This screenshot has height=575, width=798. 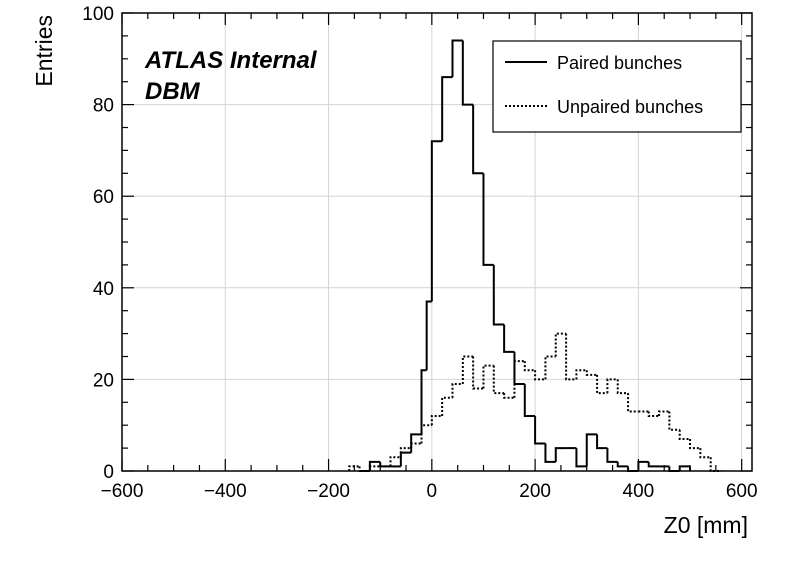 What do you see at coordinates (742, 491) in the screenshot?
I see `x-tick-label: 600` at bounding box center [742, 491].